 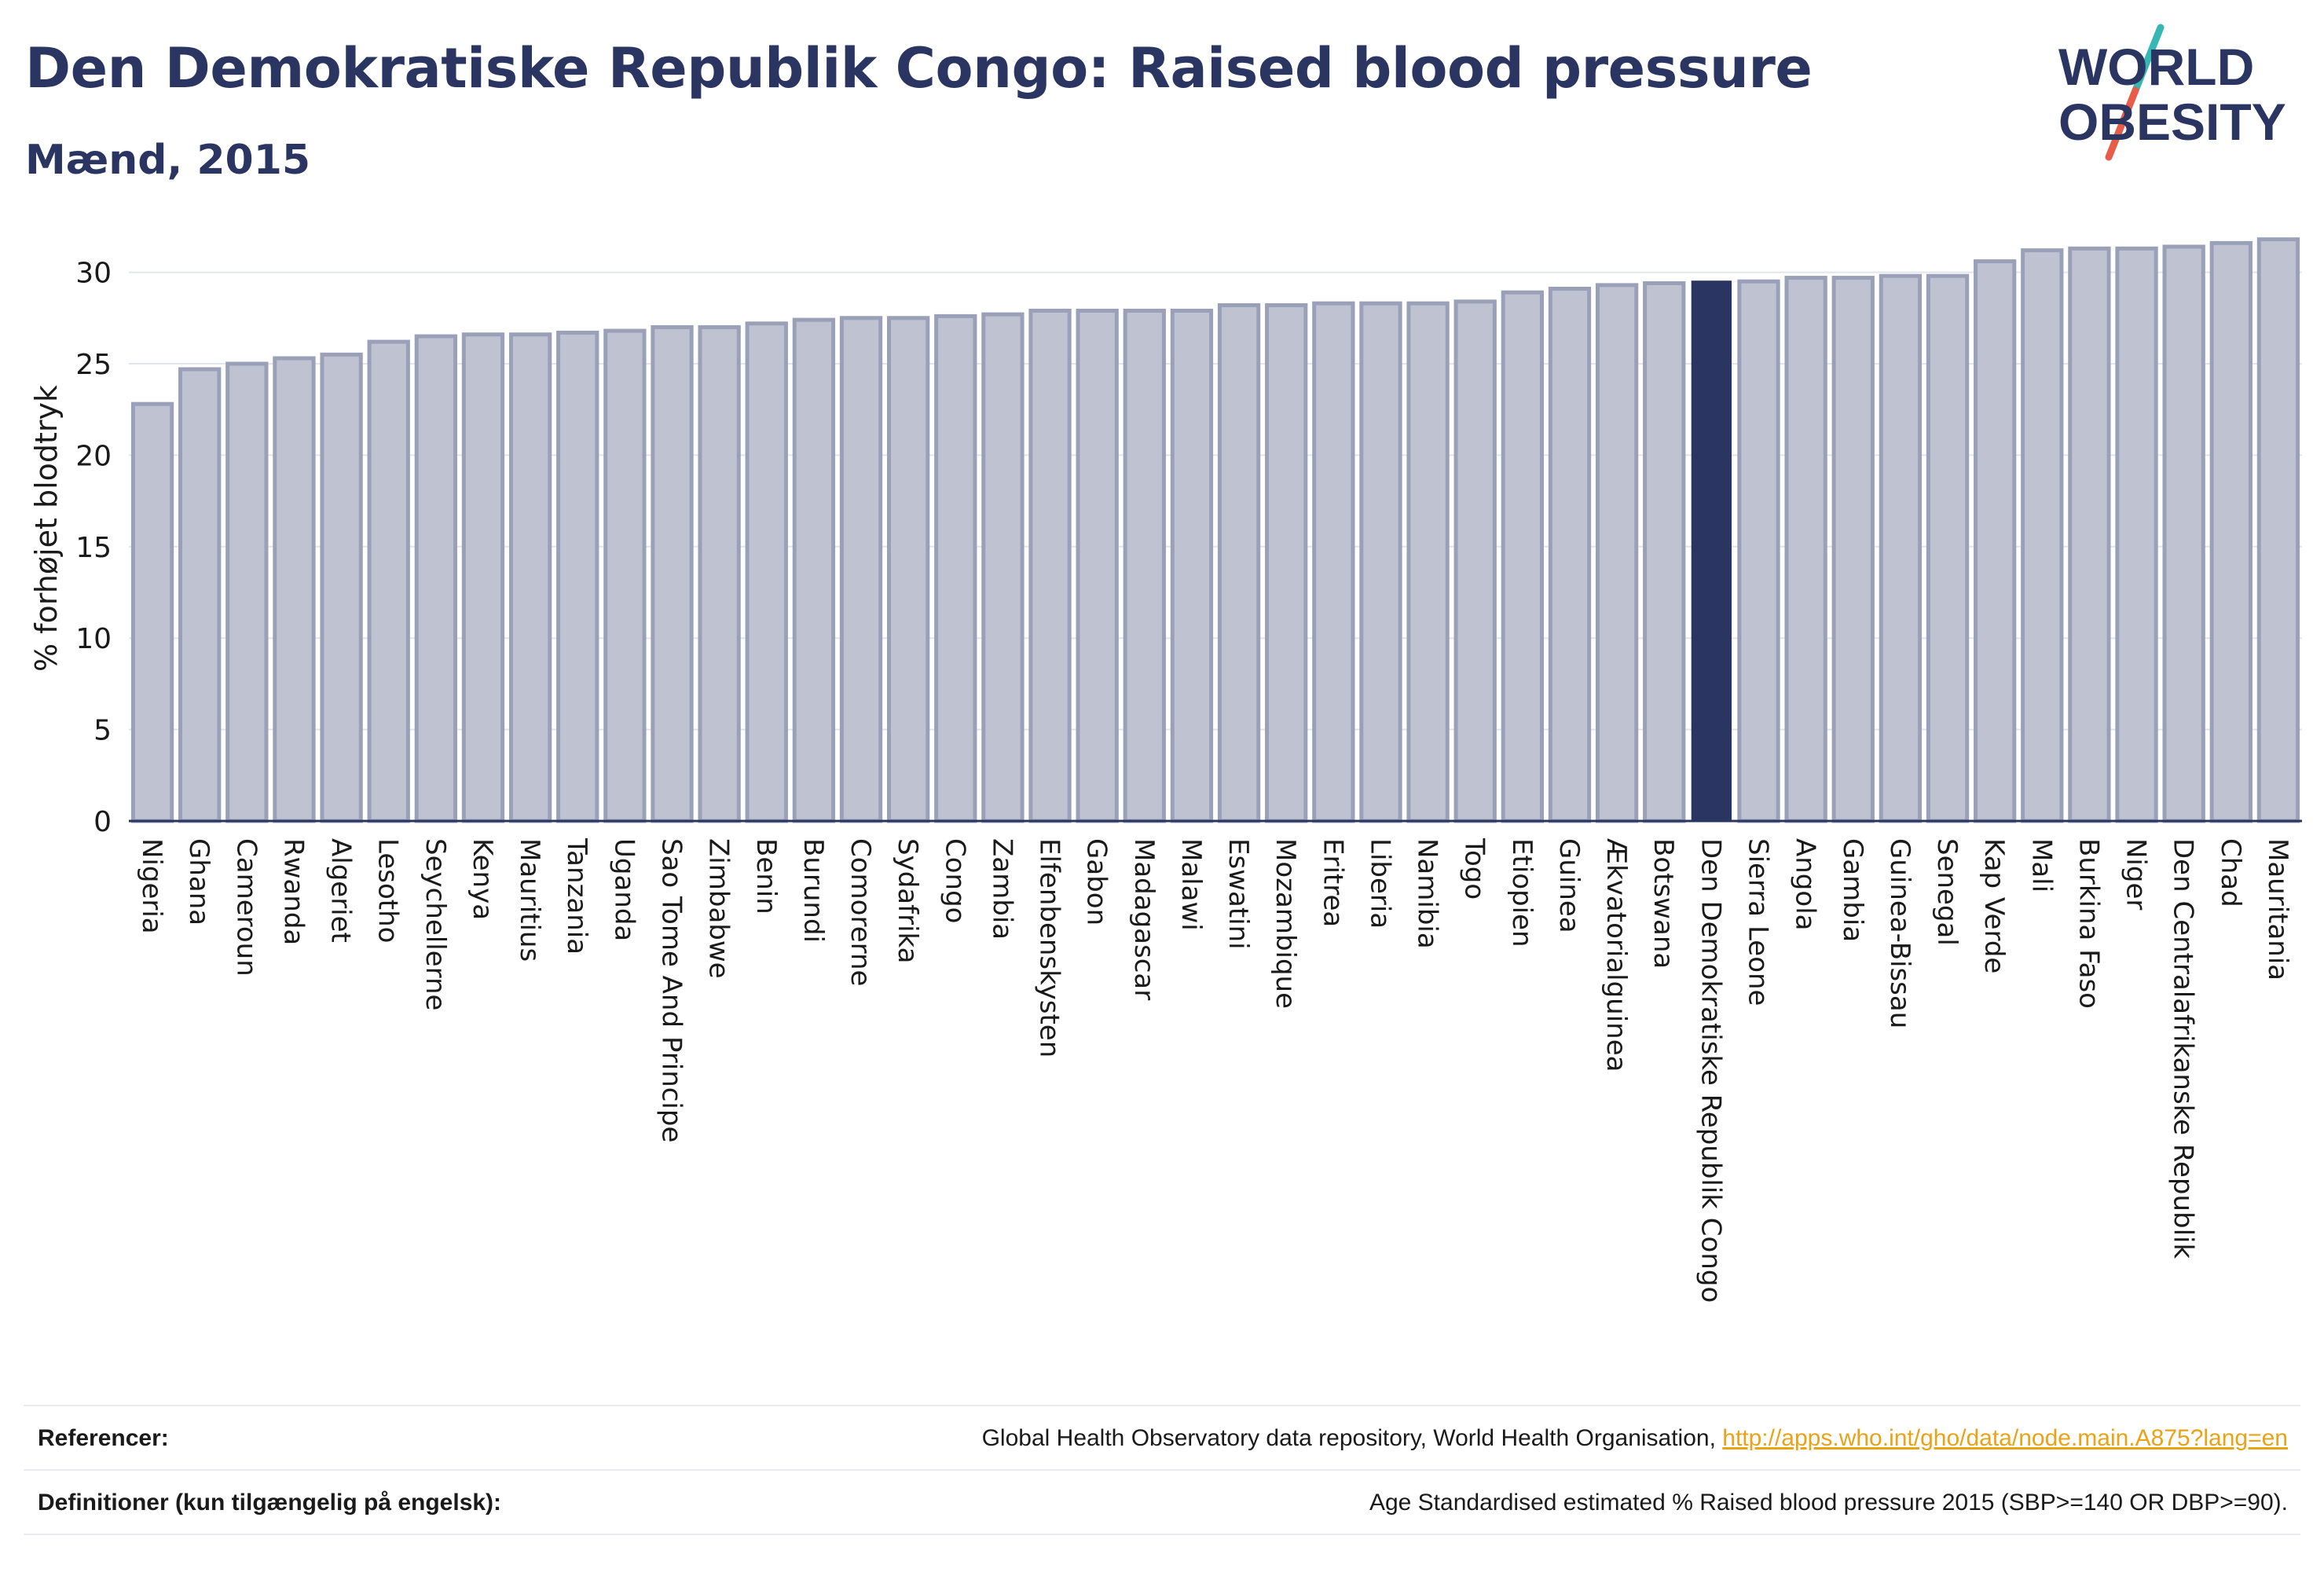 What do you see at coordinates (1239, 562) in the screenshot?
I see `bar-eswatini` at bounding box center [1239, 562].